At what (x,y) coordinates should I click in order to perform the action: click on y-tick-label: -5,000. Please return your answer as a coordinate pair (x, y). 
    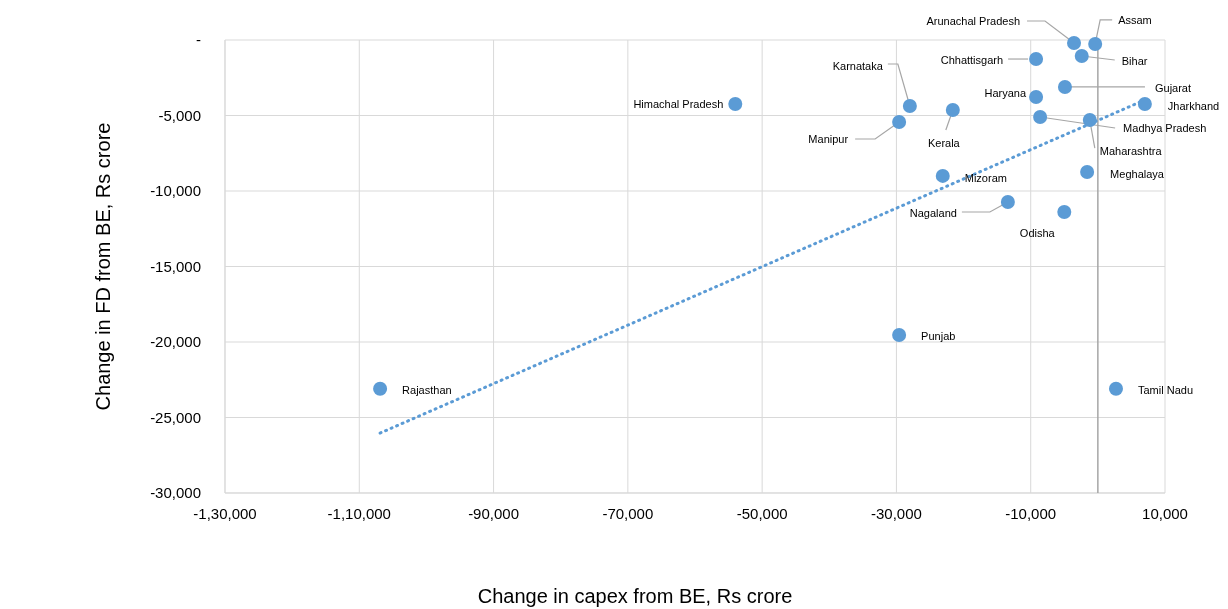
    Looking at the image, I should click on (179, 115).